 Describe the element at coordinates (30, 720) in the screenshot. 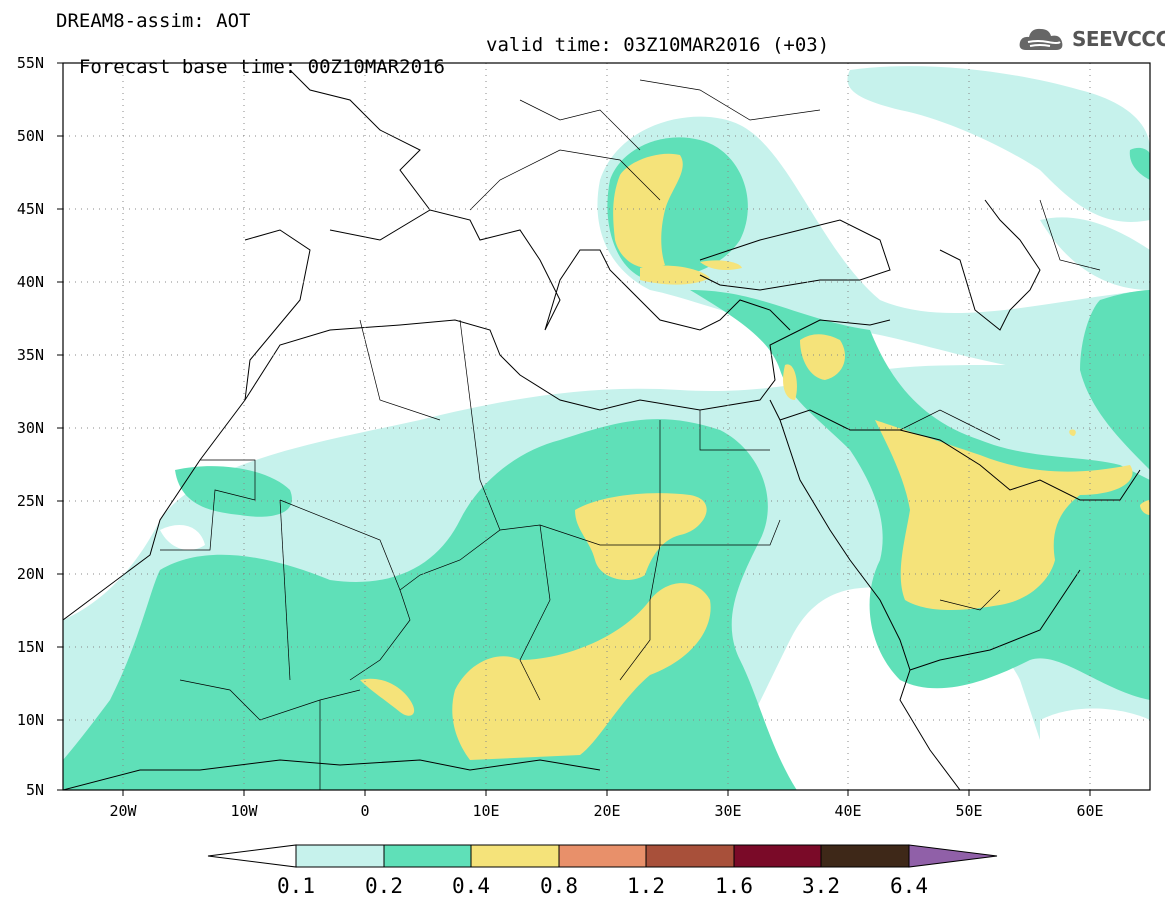

I see `lat-label: 10N` at that location.